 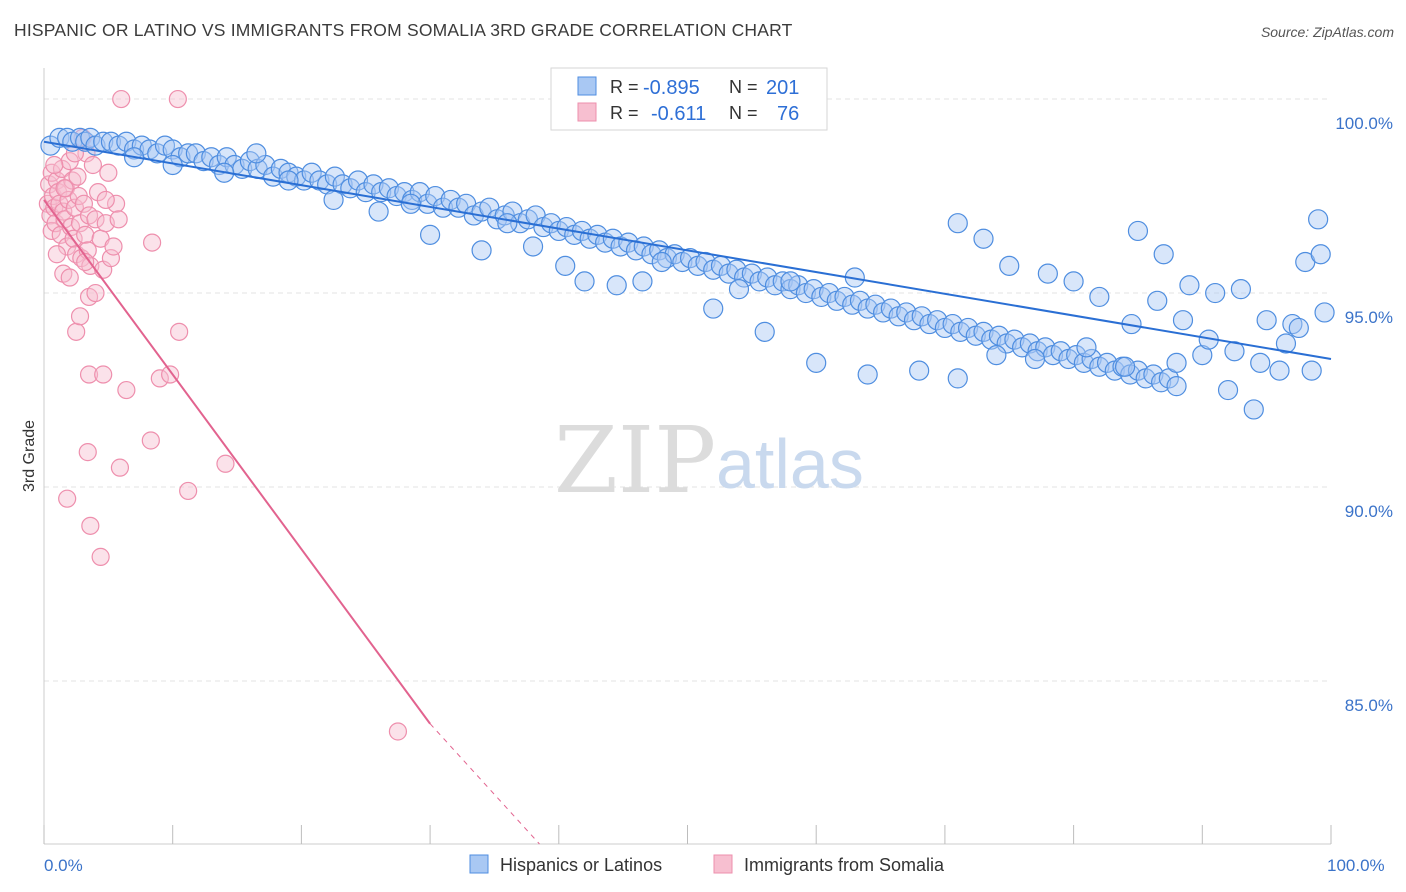 I want to click on legend-swatch-somalia, so click(x=587, y=112).